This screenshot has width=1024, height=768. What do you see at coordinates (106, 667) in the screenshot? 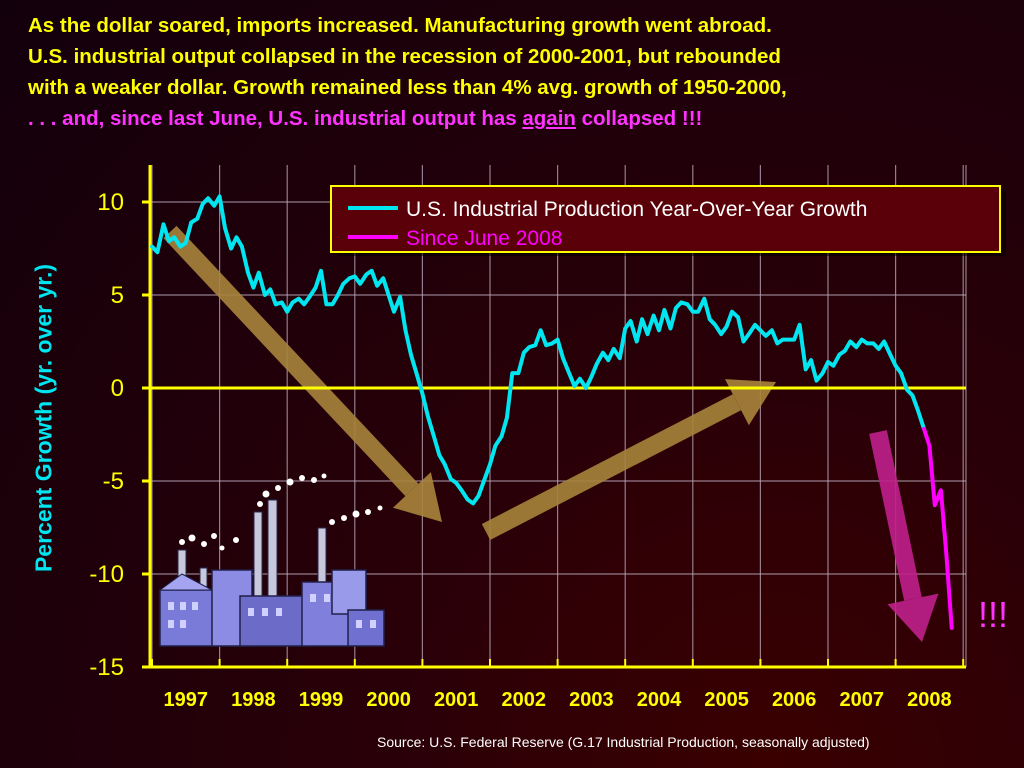
I see `y-tick-label: -15` at bounding box center [106, 667].